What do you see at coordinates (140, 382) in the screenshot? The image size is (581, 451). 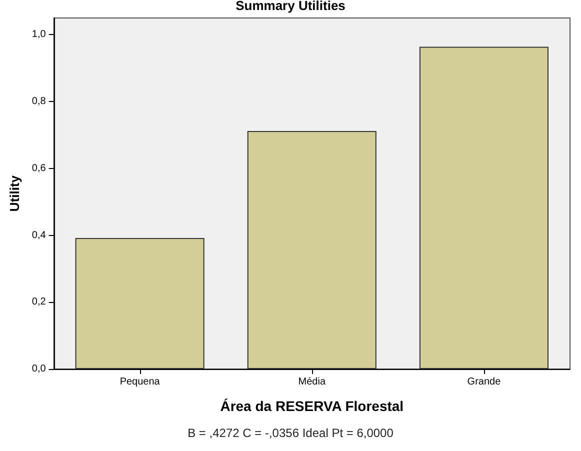 I see `x-tick-label: Pequena` at bounding box center [140, 382].